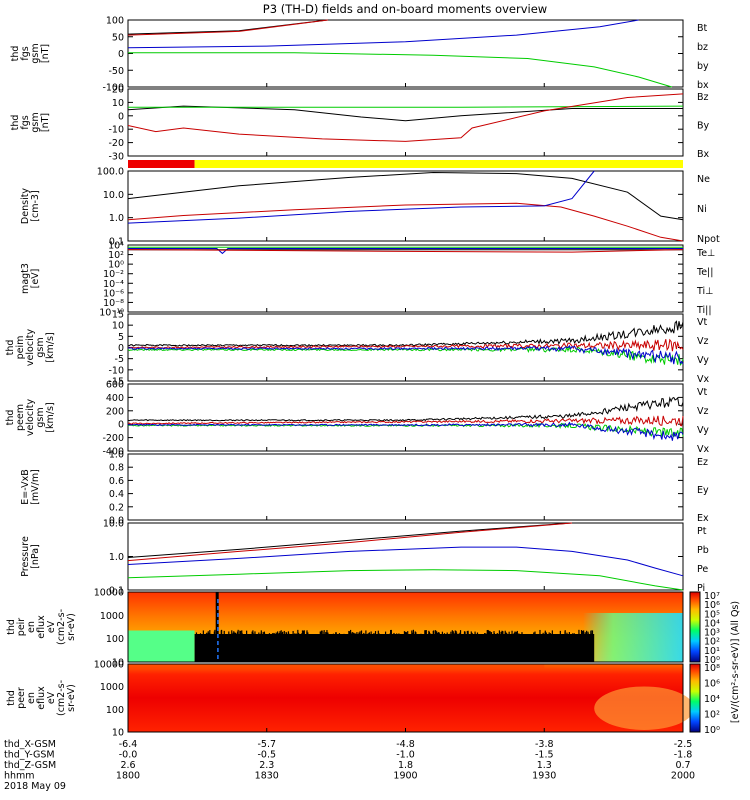  I want to click on panel-mode_bar, so click(405, 164).